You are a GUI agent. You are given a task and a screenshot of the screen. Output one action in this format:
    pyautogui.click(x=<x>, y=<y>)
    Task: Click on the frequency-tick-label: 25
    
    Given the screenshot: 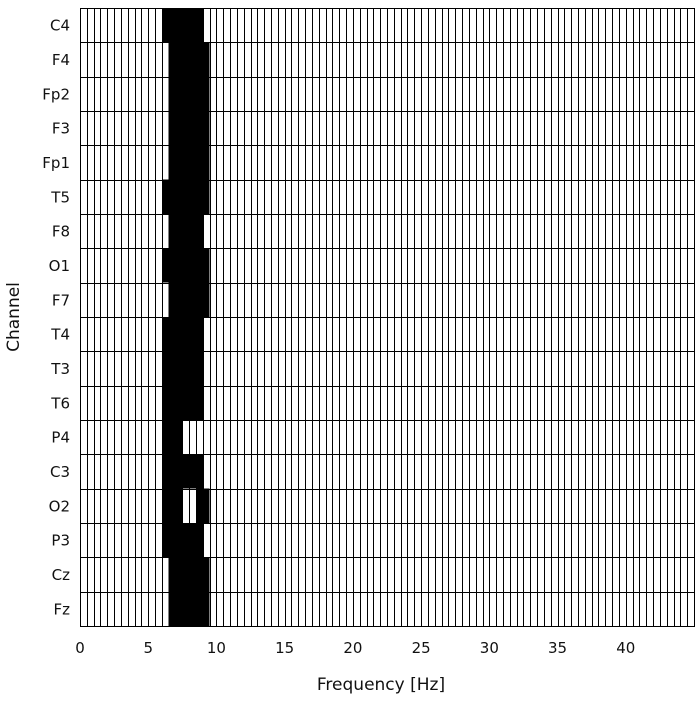 What is the action you would take?
    pyautogui.click(x=421, y=648)
    